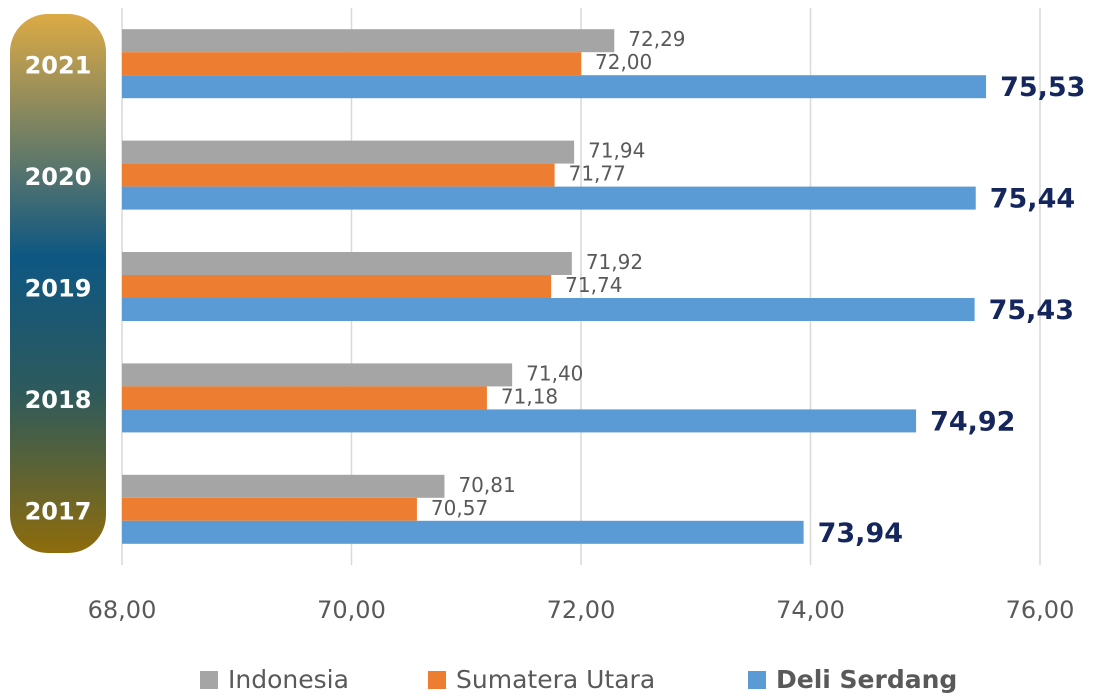 The height and width of the screenshot is (698, 1095). I want to click on x-tick-label: 72,00, so click(581, 610).